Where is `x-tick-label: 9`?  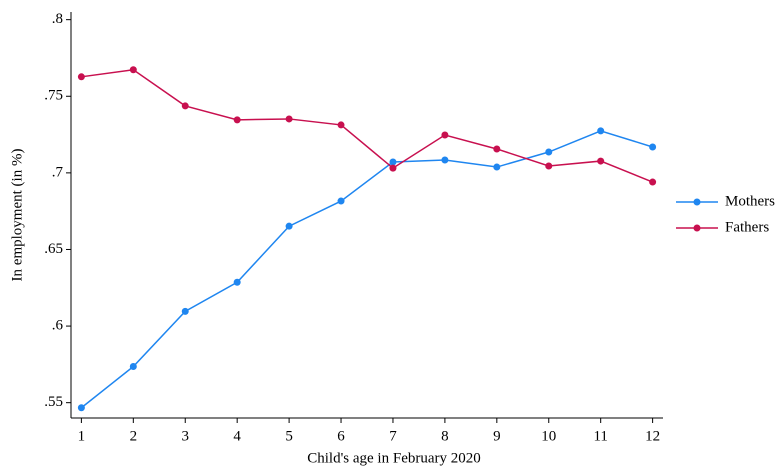 x-tick-label: 9 is located at coordinates (497, 436).